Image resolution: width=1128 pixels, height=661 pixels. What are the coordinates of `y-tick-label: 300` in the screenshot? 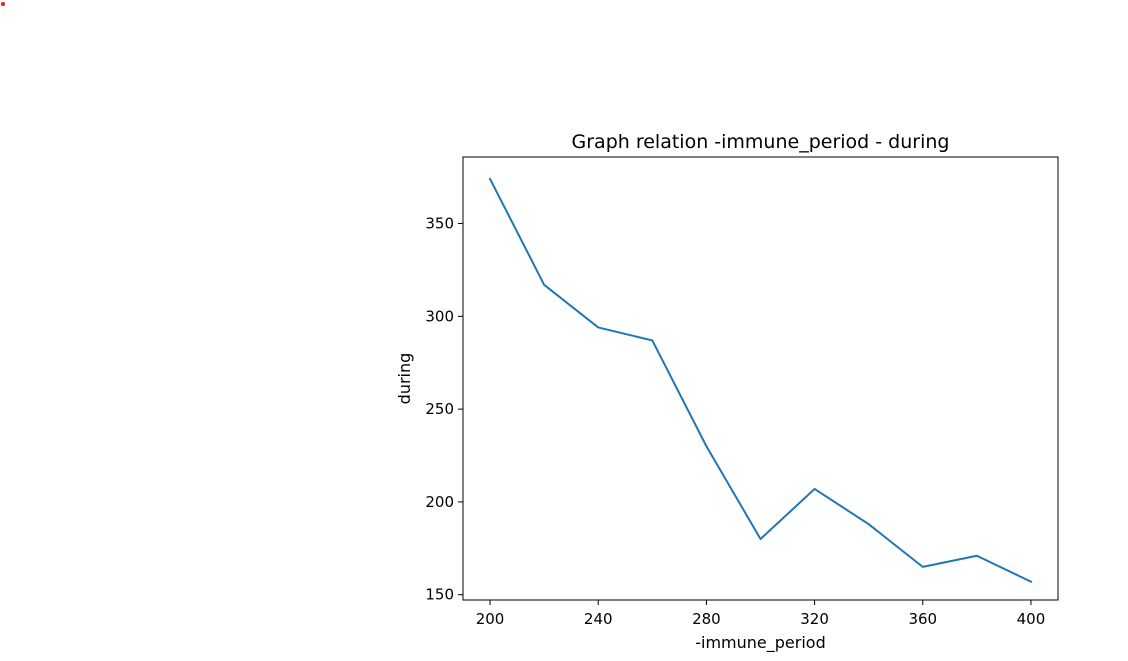 It's located at (439, 316).